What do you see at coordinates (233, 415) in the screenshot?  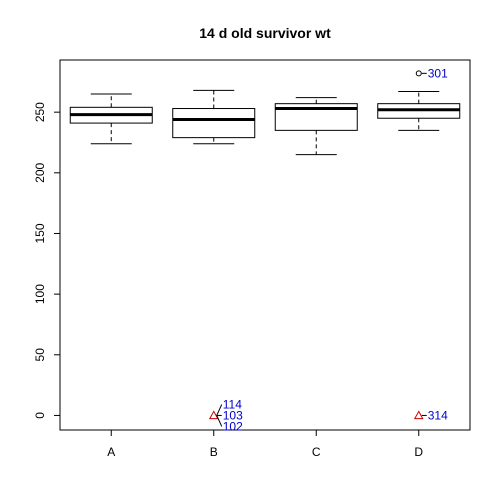 I see `outlier-label: 103` at bounding box center [233, 415].